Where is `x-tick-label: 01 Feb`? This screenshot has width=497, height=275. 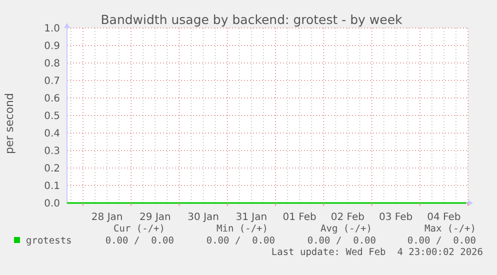
x-tick-label: 01 Feb is located at coordinates (299, 217).